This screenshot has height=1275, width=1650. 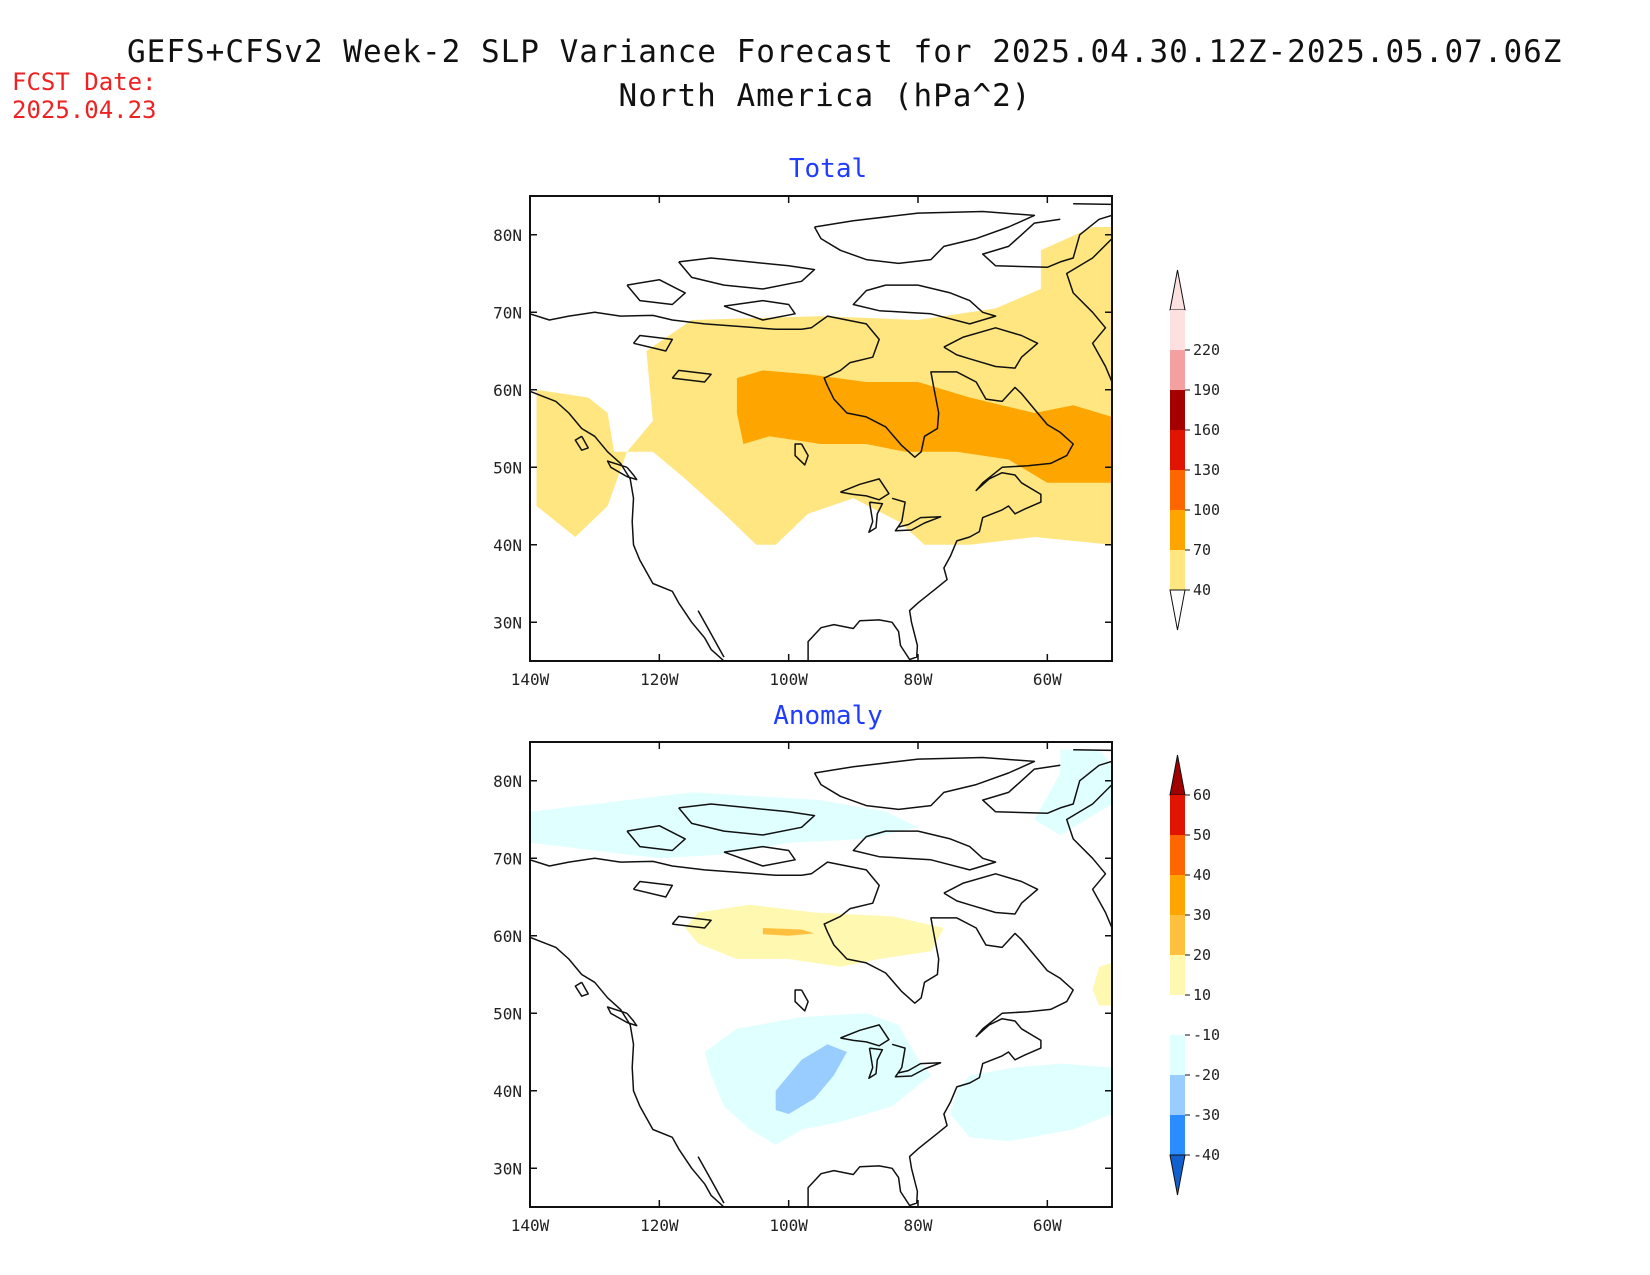 What do you see at coordinates (1202, 955) in the screenshot?
I see `anomaly-colorbar-label: 20` at bounding box center [1202, 955].